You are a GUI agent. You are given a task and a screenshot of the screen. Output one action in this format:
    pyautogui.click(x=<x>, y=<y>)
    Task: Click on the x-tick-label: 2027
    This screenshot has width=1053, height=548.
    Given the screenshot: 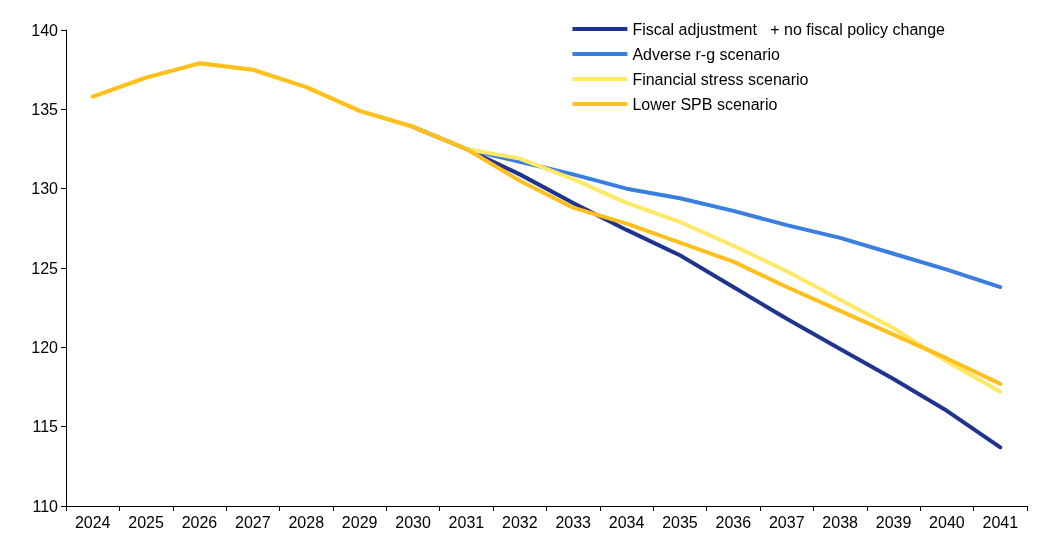 What is the action you would take?
    pyautogui.click(x=253, y=522)
    